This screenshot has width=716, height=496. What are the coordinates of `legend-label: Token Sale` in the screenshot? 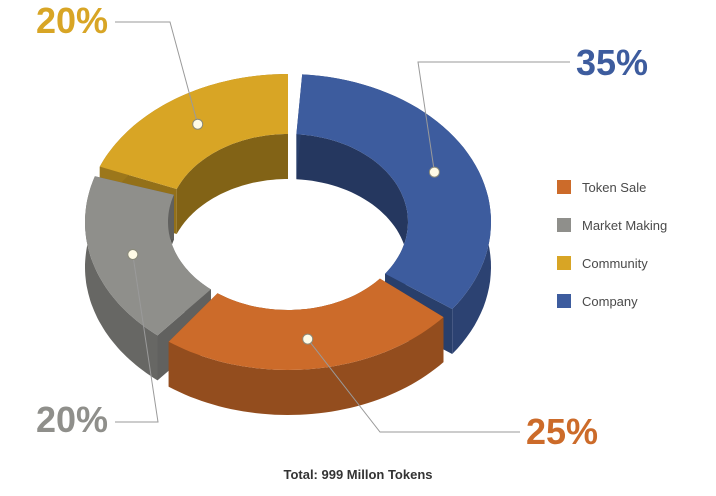 It's located at (614, 187).